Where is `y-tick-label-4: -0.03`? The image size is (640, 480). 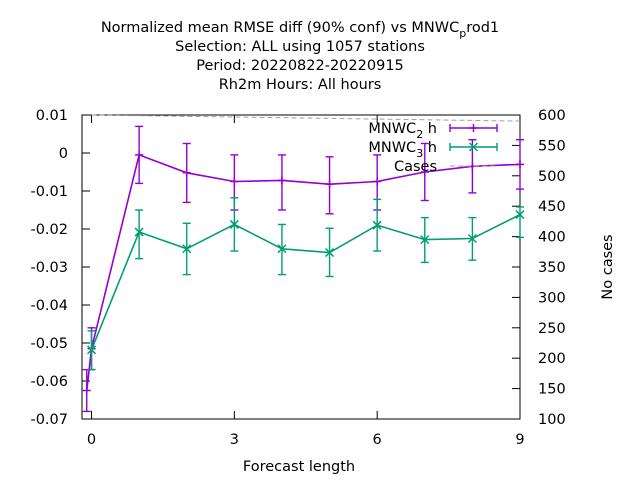
y-tick-label-4: -0.03 is located at coordinates (49, 268).